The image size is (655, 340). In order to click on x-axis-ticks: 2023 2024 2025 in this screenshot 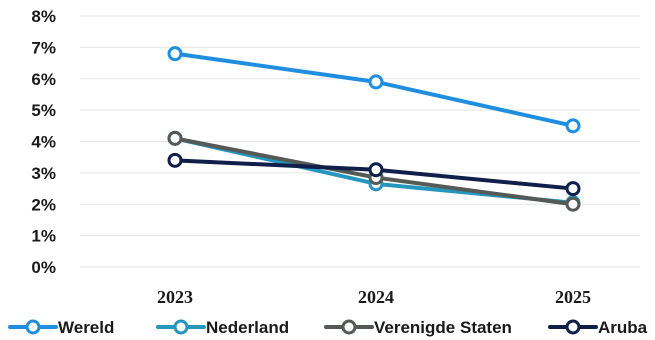, I will do `click(374, 297)`.